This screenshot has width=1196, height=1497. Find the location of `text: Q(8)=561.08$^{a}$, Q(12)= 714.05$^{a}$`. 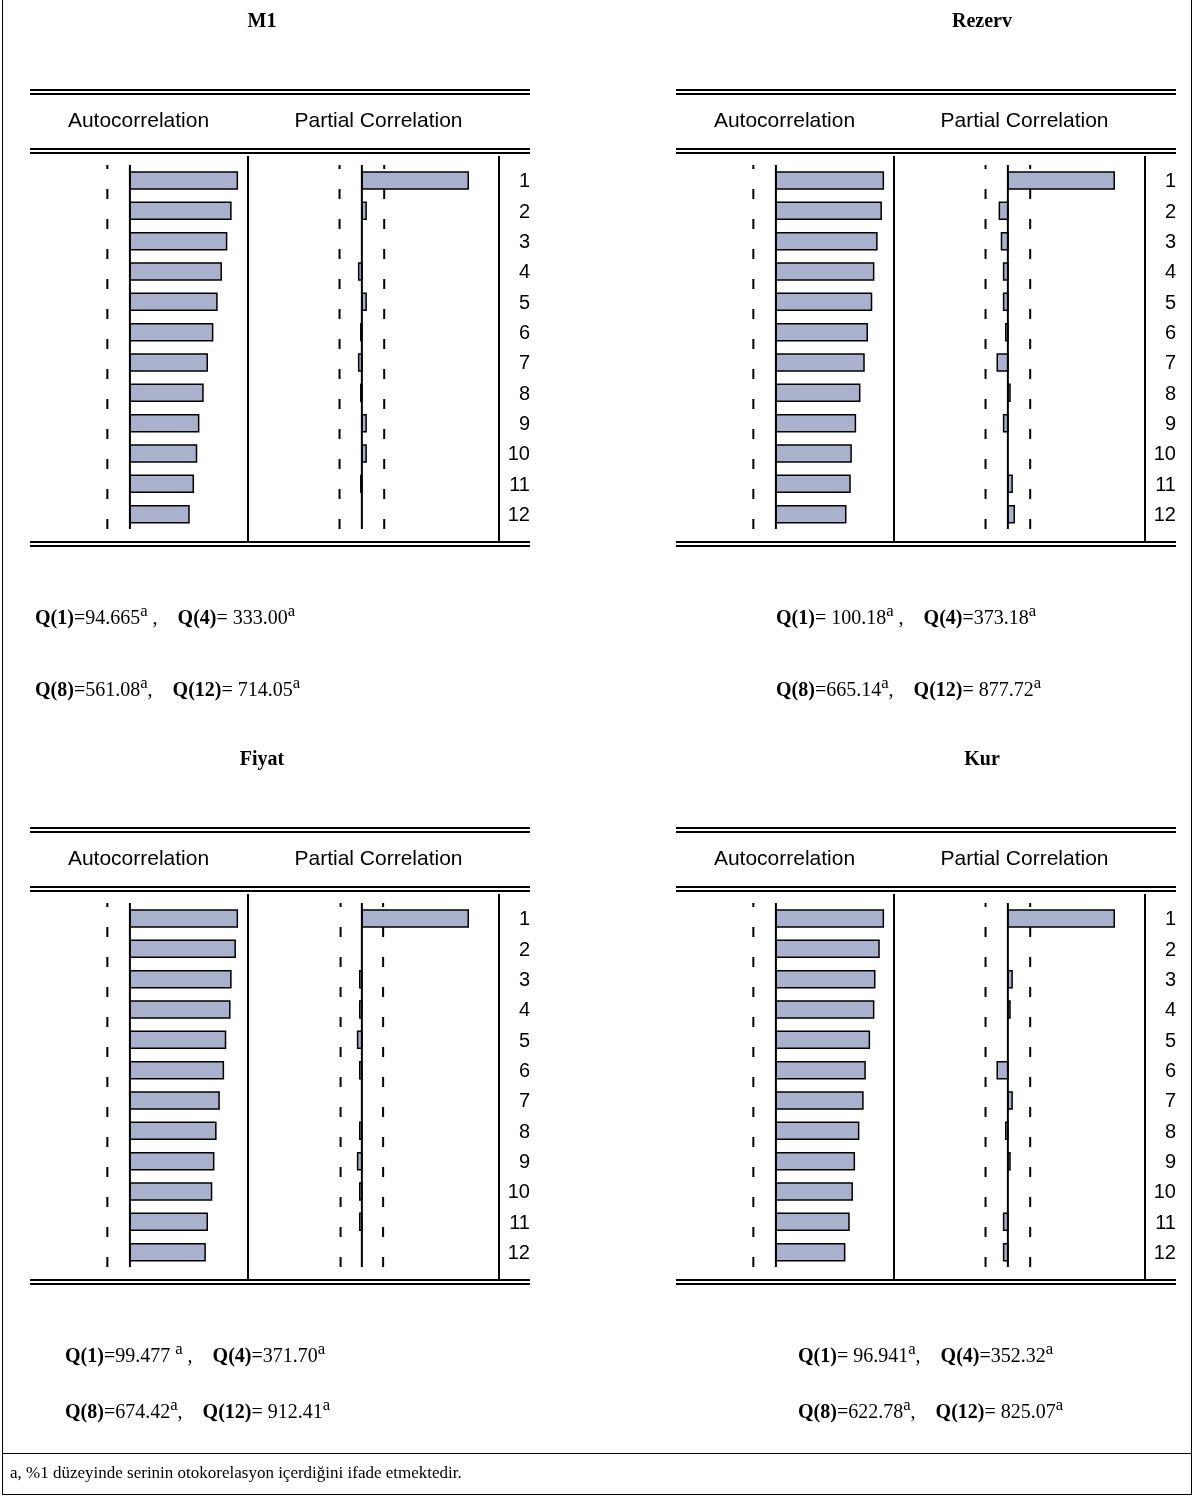

text: Q(8)=561.08$^{a}$, Q(12)= 714.05$^{a}$ is located at coordinates (168, 687).